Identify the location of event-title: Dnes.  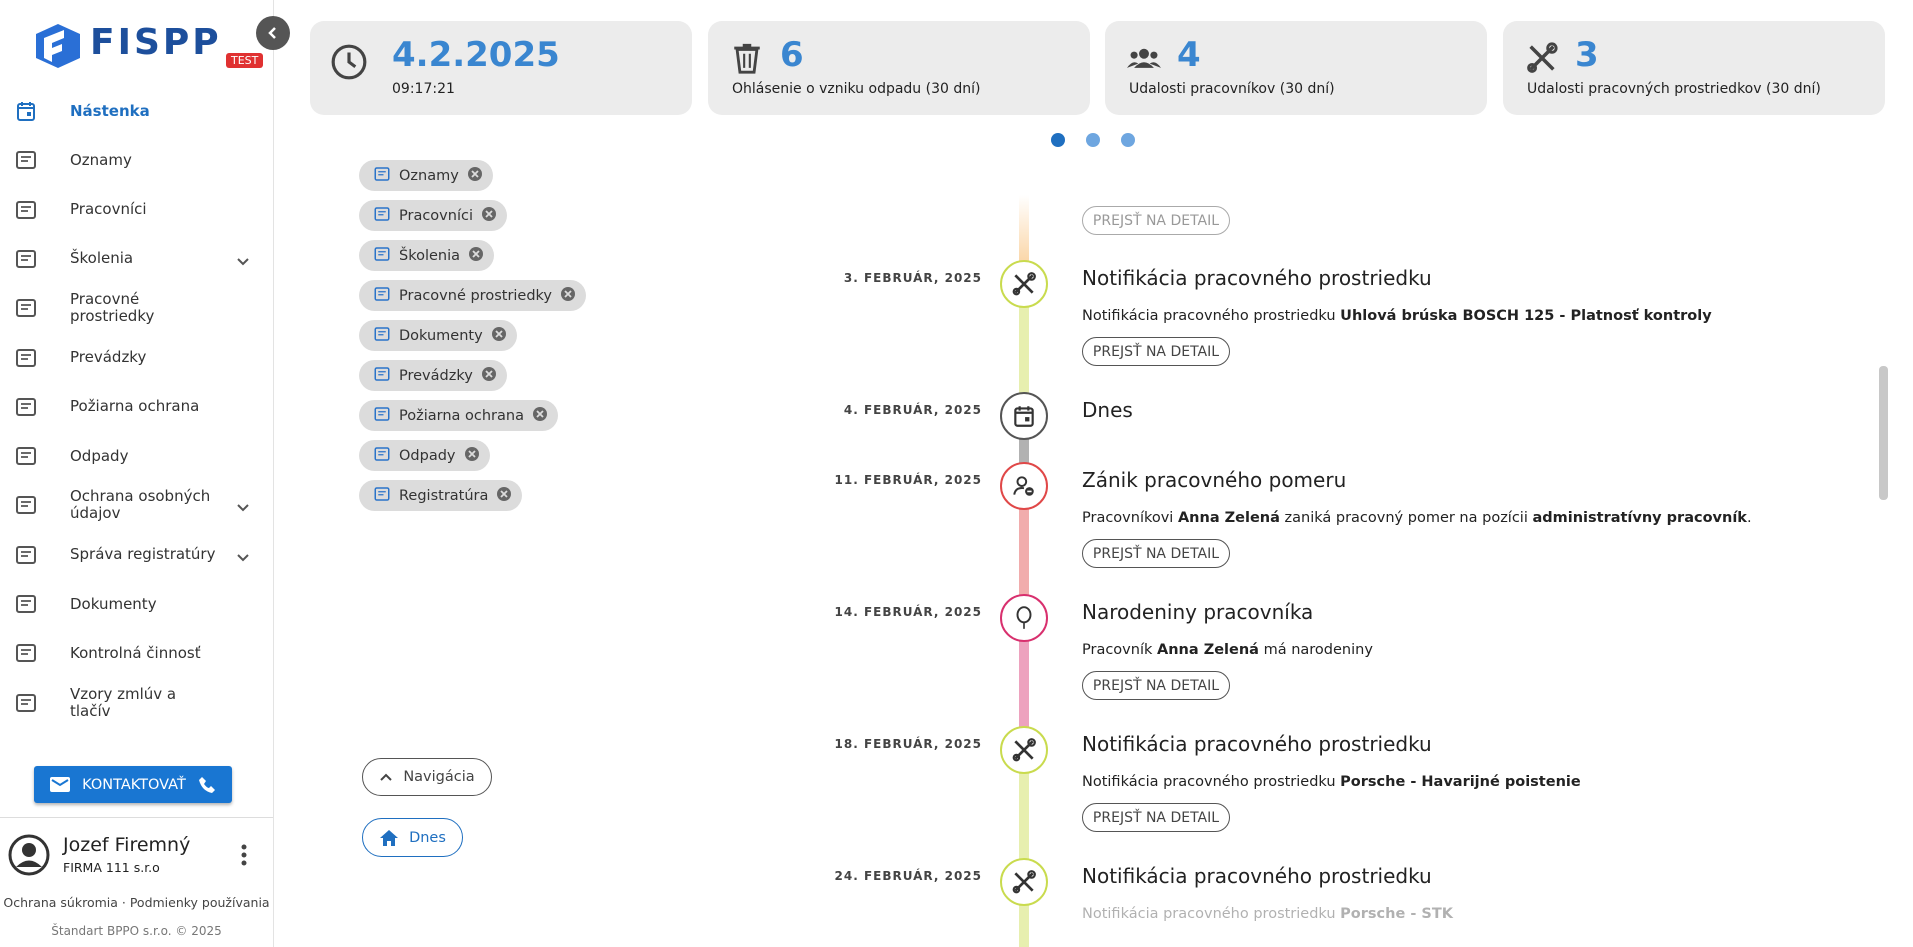
(1107, 410).